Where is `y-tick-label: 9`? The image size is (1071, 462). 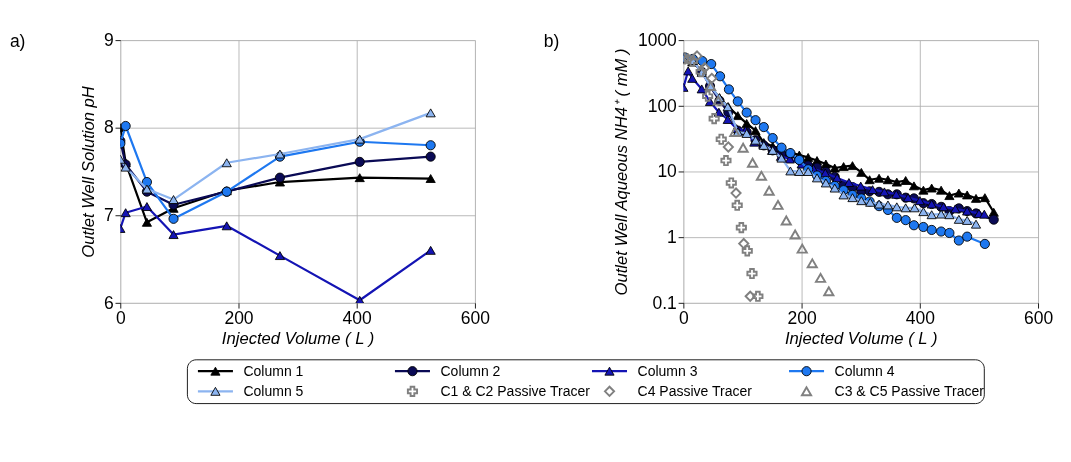
y-tick-label: 9 is located at coordinates (109, 39).